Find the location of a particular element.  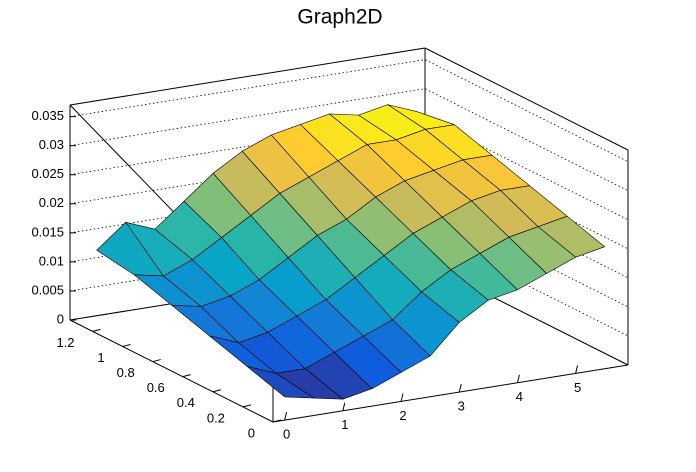

y-tick-label: 0.6 is located at coordinates (156, 387).